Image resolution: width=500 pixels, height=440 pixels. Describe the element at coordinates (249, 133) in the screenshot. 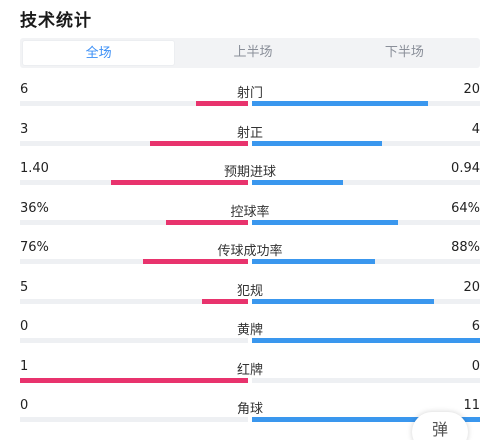

I see `stat-label: 射正` at that location.